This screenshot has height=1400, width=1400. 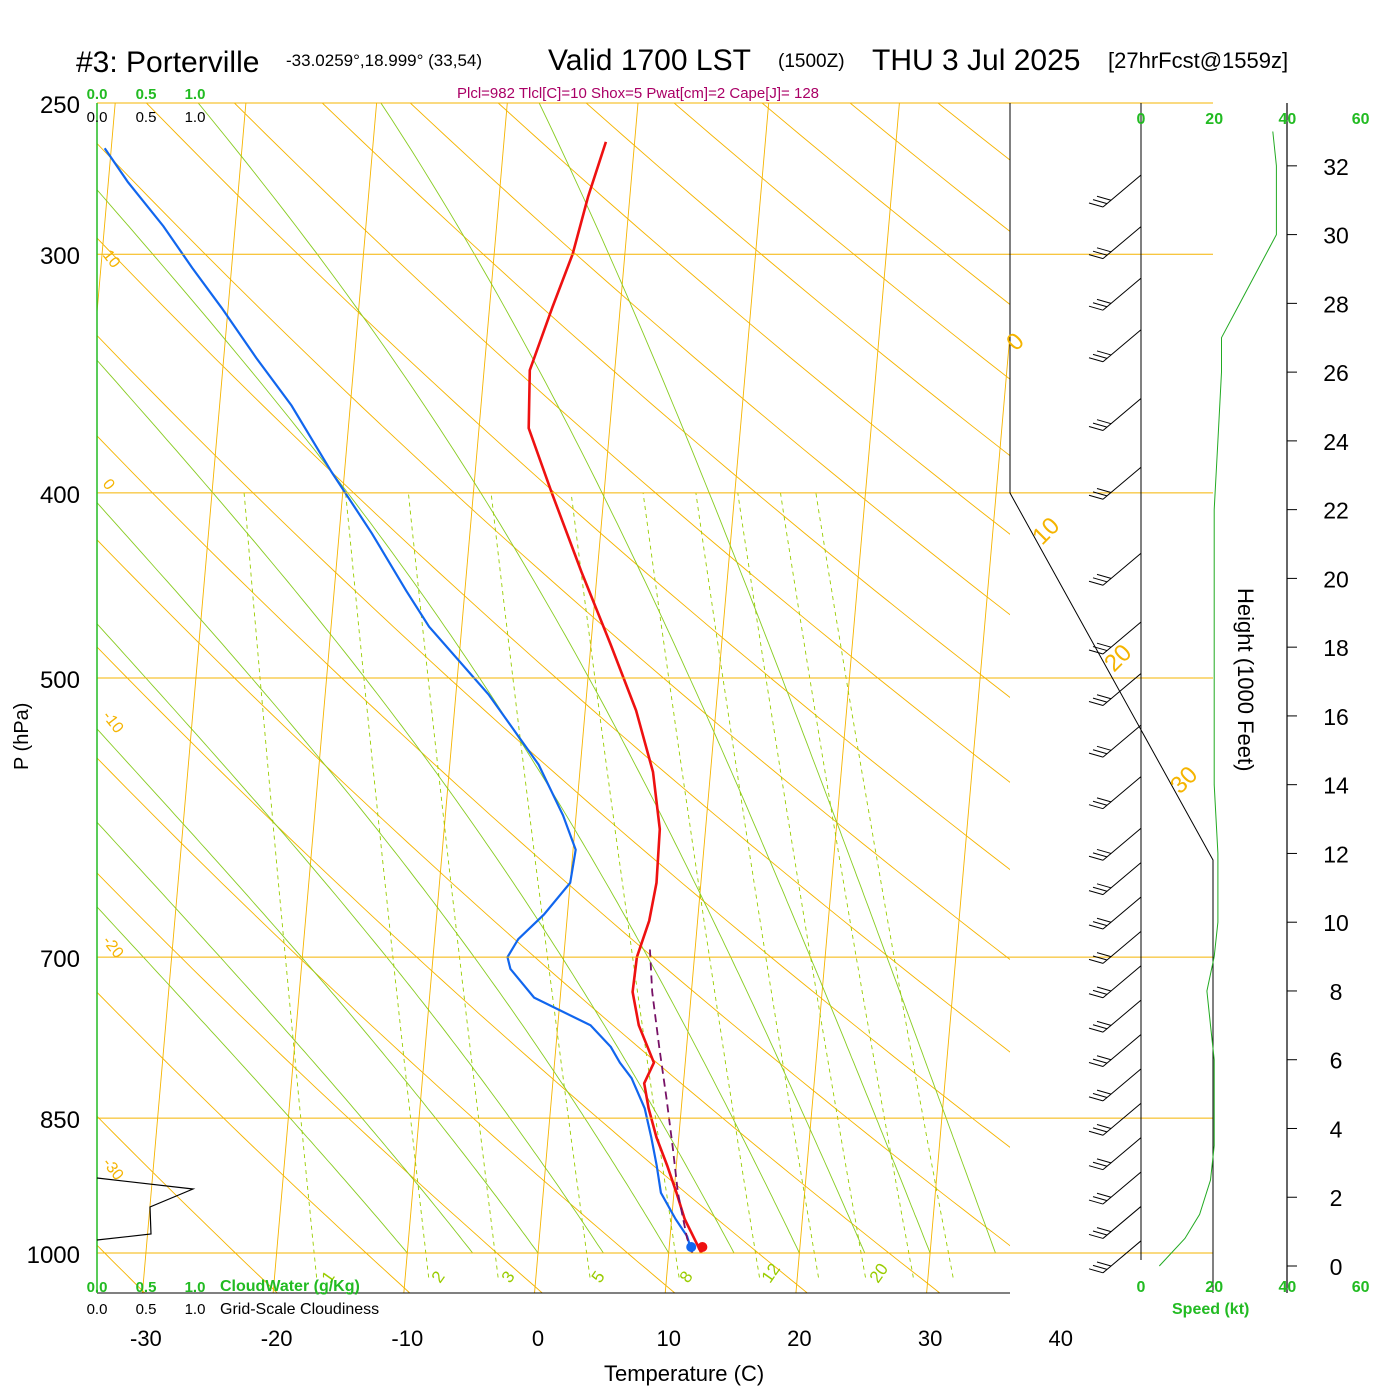 What do you see at coordinates (1336, 786) in the screenshot?
I see `height-tick-label: 14` at bounding box center [1336, 786].